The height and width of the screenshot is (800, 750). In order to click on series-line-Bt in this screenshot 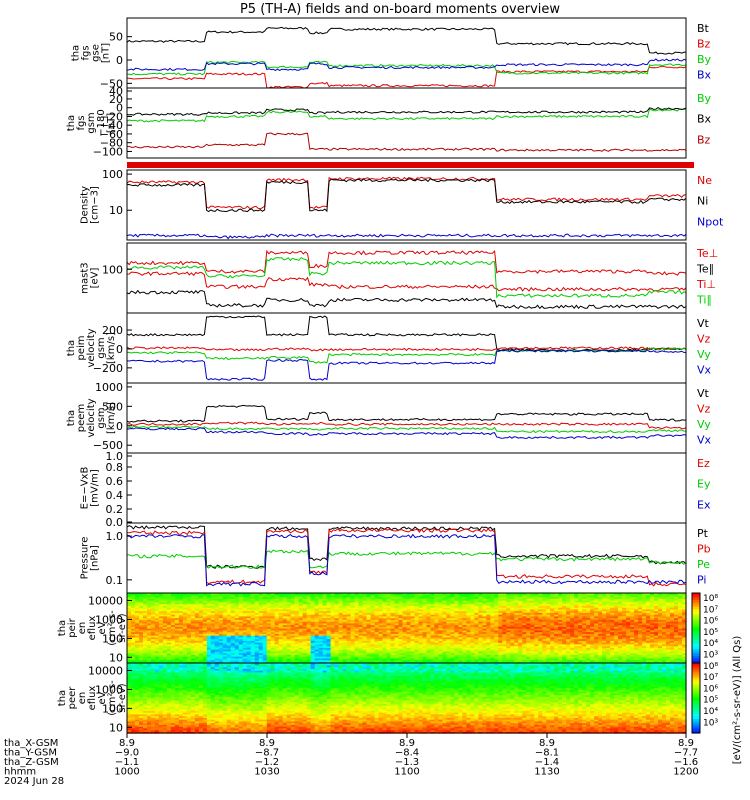, I will do `click(406, 40)`.